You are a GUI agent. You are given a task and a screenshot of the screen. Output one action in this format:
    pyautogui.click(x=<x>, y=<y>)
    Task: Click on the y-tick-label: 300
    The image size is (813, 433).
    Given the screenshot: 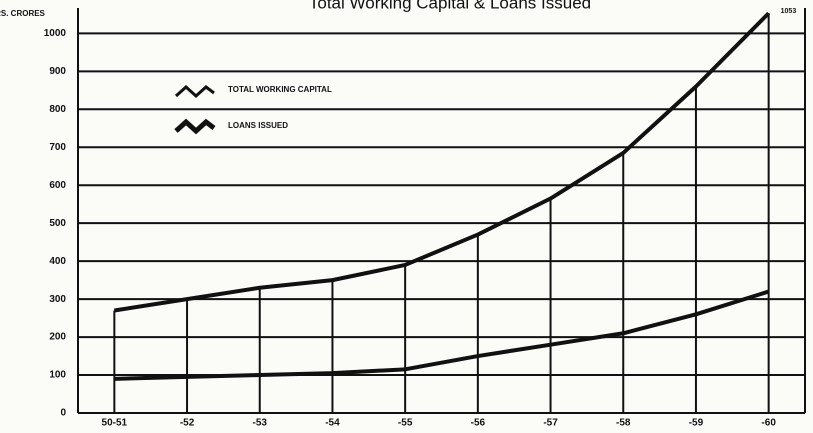 What is the action you would take?
    pyautogui.click(x=57, y=299)
    